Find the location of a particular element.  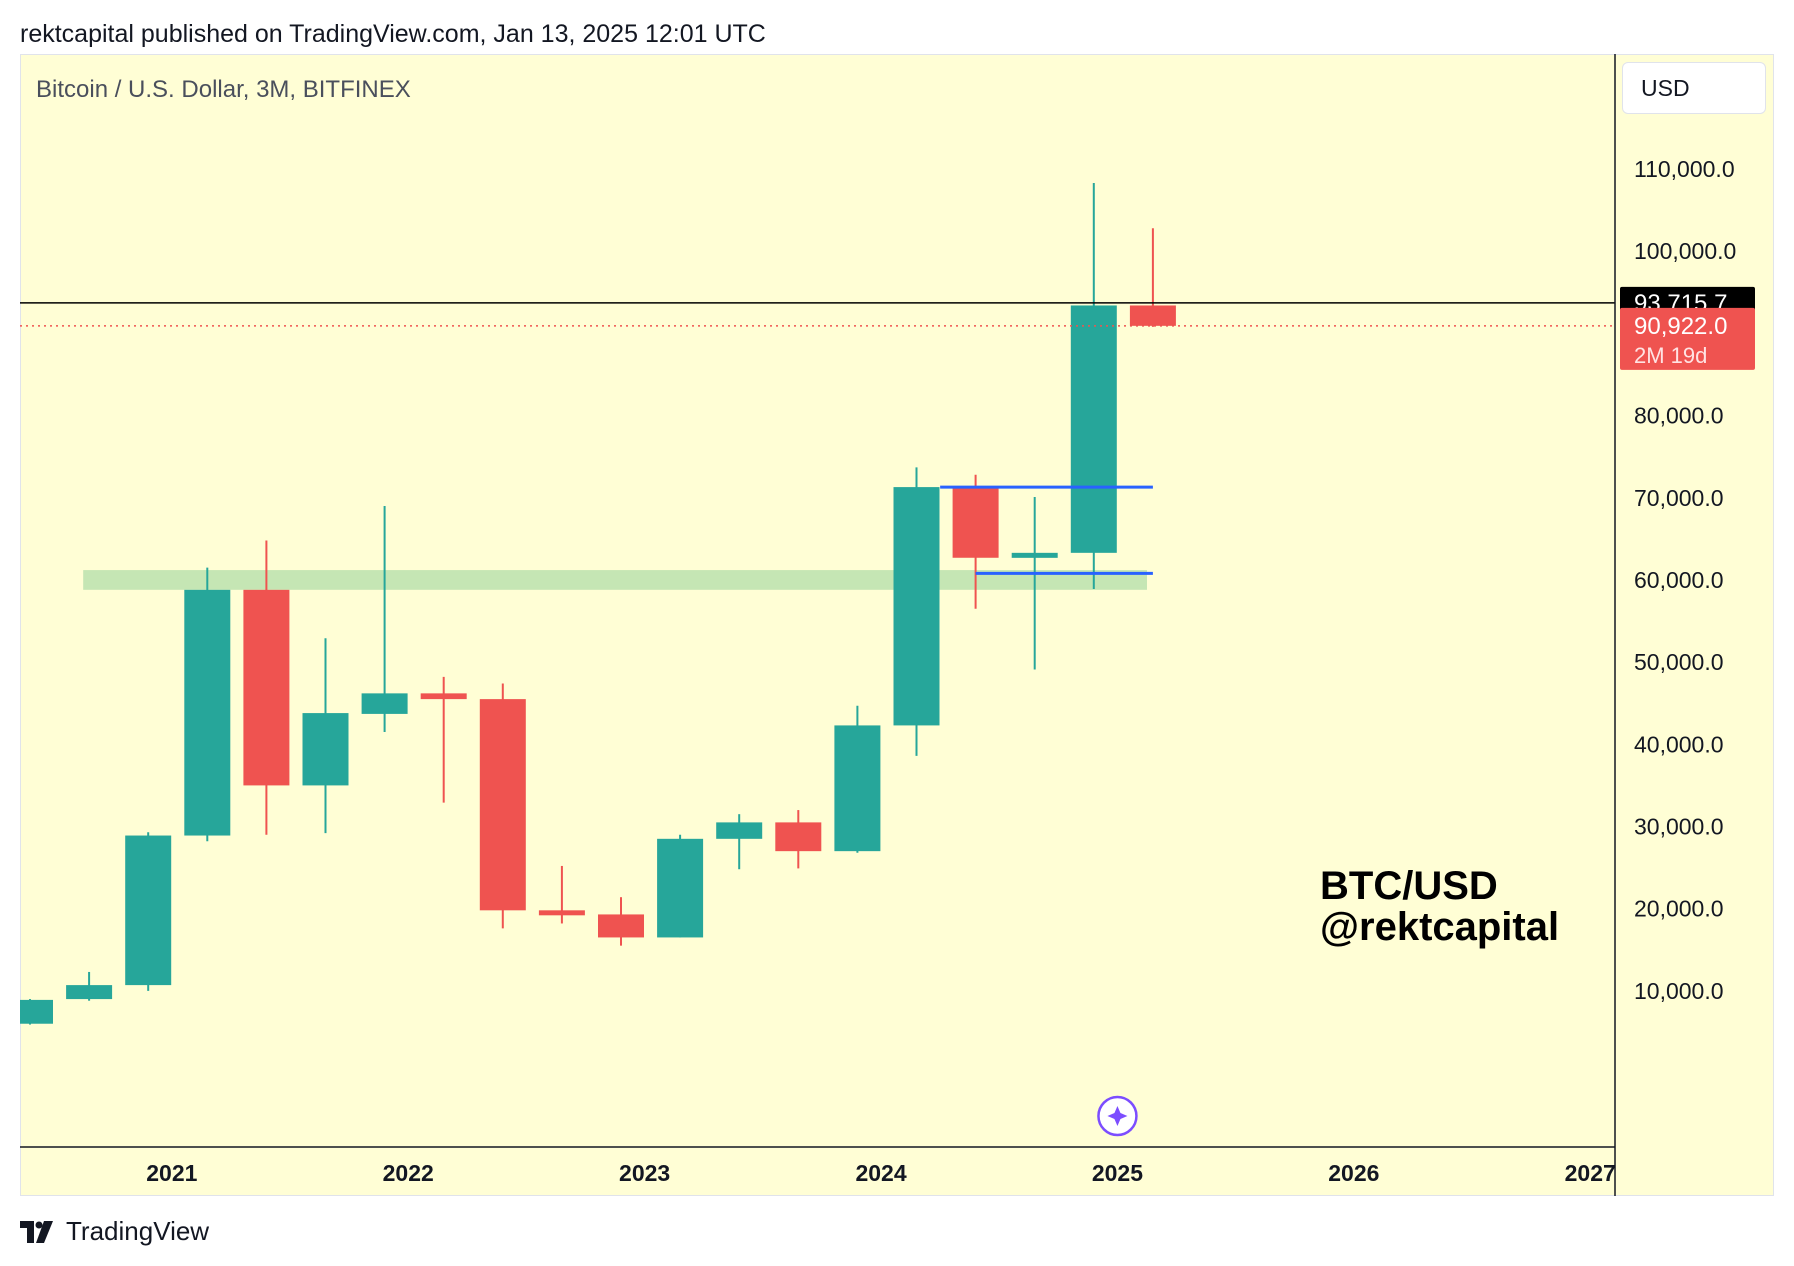

watermark-line-2: @rektcapital is located at coordinates (1440, 927).